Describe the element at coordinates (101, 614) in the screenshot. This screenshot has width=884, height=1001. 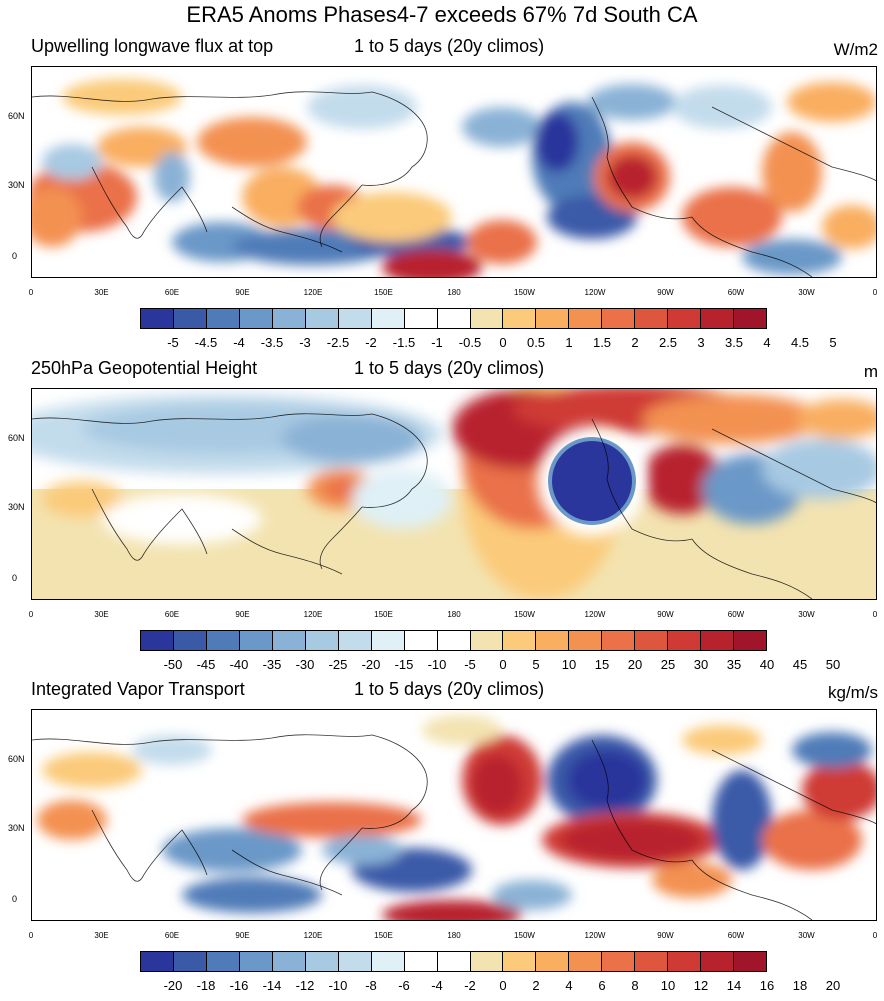
I see `lon-label: 30E` at that location.